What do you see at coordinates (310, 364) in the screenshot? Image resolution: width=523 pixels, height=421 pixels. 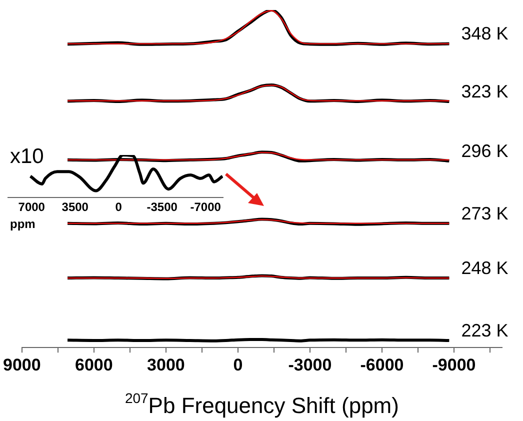 I see `x-tick-label: -3000` at bounding box center [310, 364].